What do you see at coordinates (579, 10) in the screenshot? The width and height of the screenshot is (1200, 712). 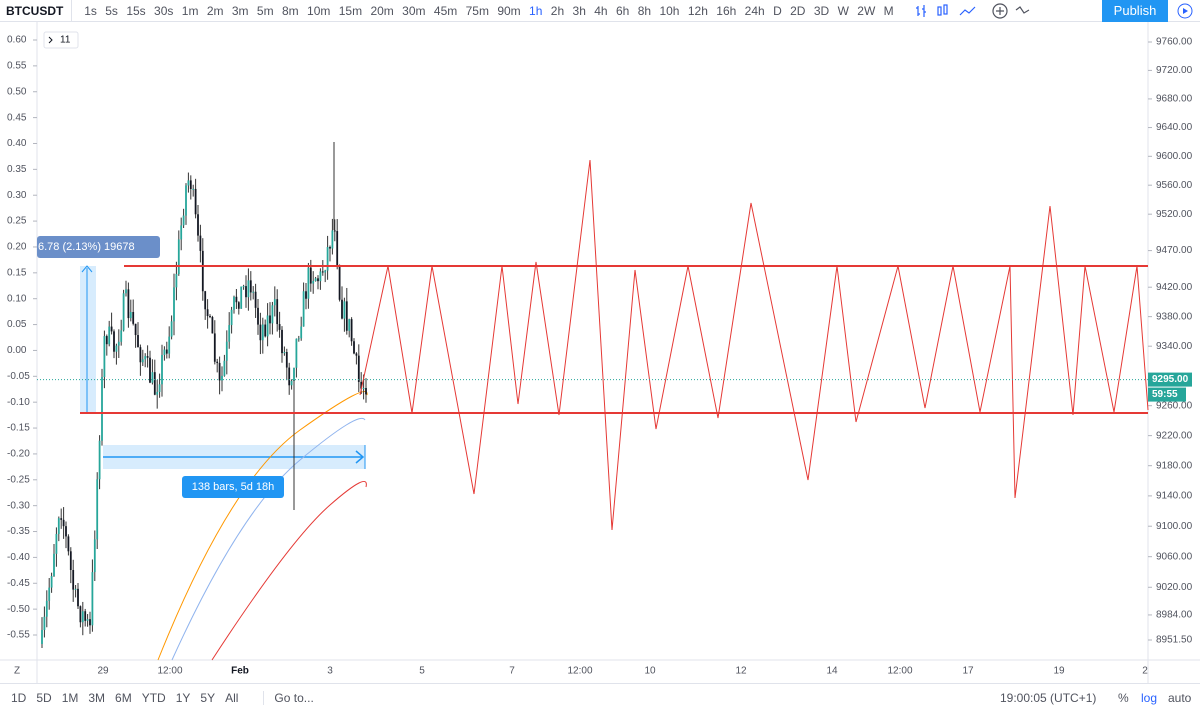 I see `interval-button: 3h` at bounding box center [579, 10].